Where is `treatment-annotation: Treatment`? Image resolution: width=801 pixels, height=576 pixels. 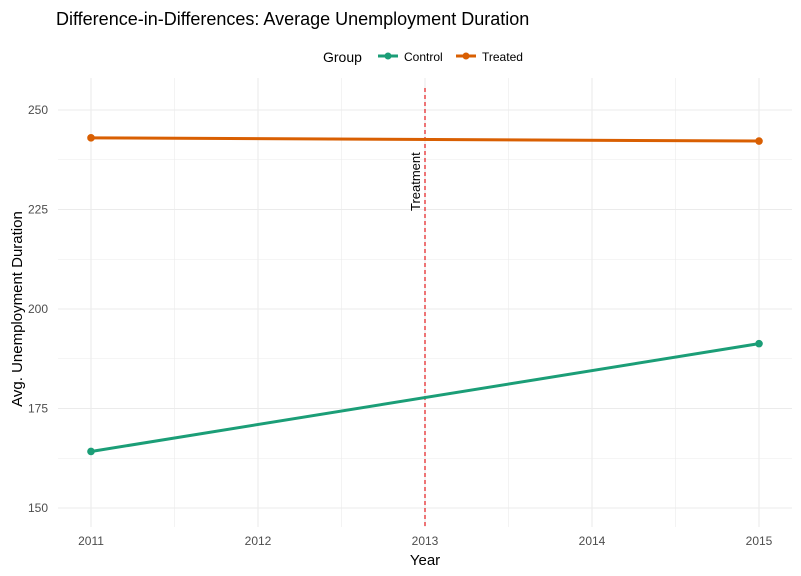
treatment-annotation: Treatment is located at coordinates (417, 307).